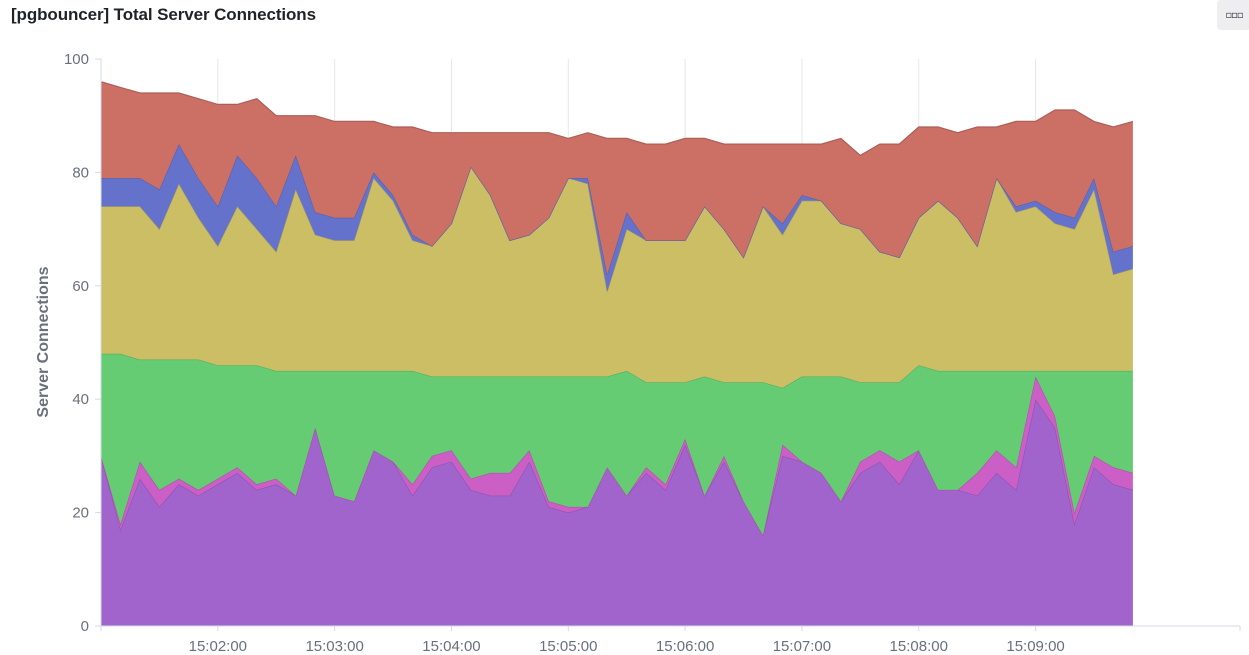  Describe the element at coordinates (76, 59) in the screenshot. I see `y-tick-label: 100` at that location.